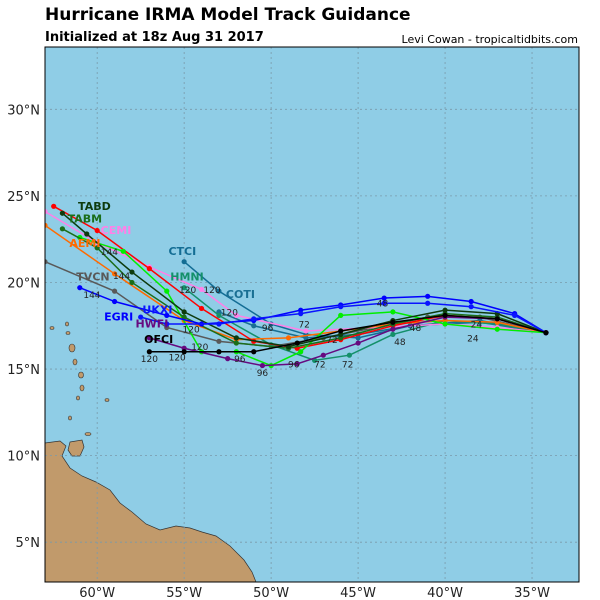 Image resolution: width=600 pixels, height=600 pixels. What do you see at coordinates (94, 206) in the screenshot?
I see `model-label: TABD` at bounding box center [94, 206].